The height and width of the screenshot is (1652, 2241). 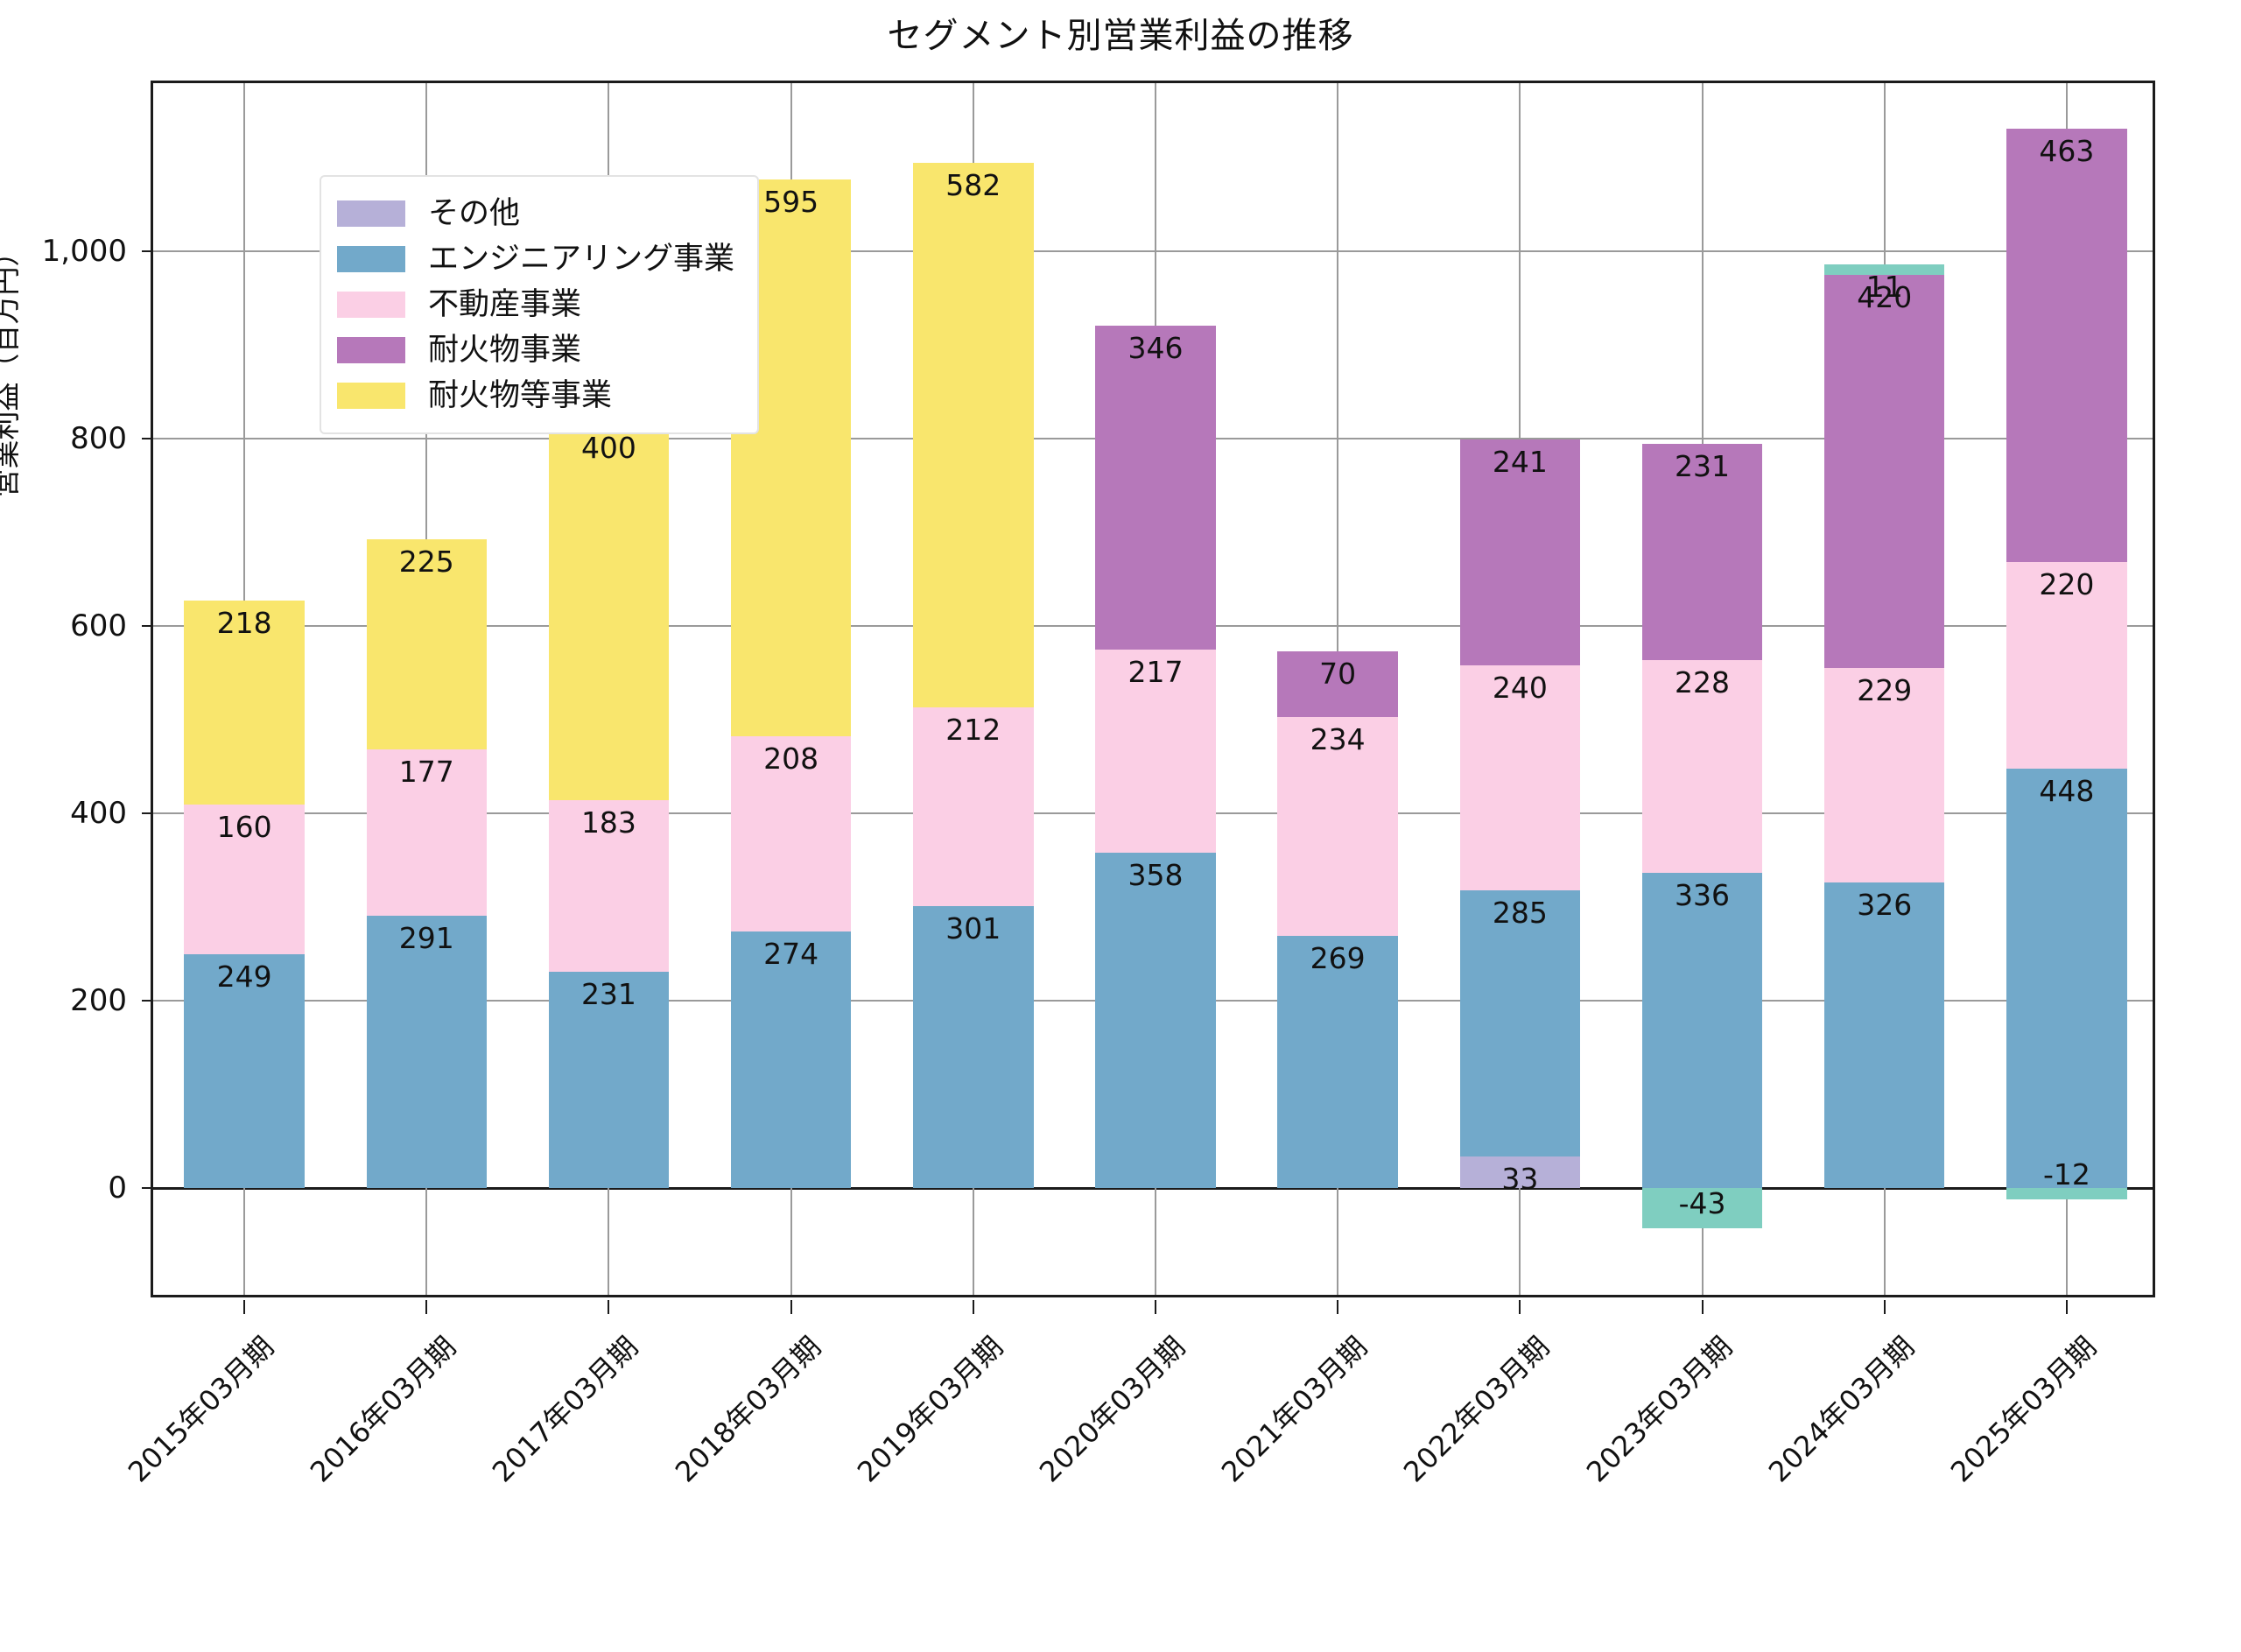 I want to click on bar-group: 326 229 420 11, so click(x=1884, y=689).